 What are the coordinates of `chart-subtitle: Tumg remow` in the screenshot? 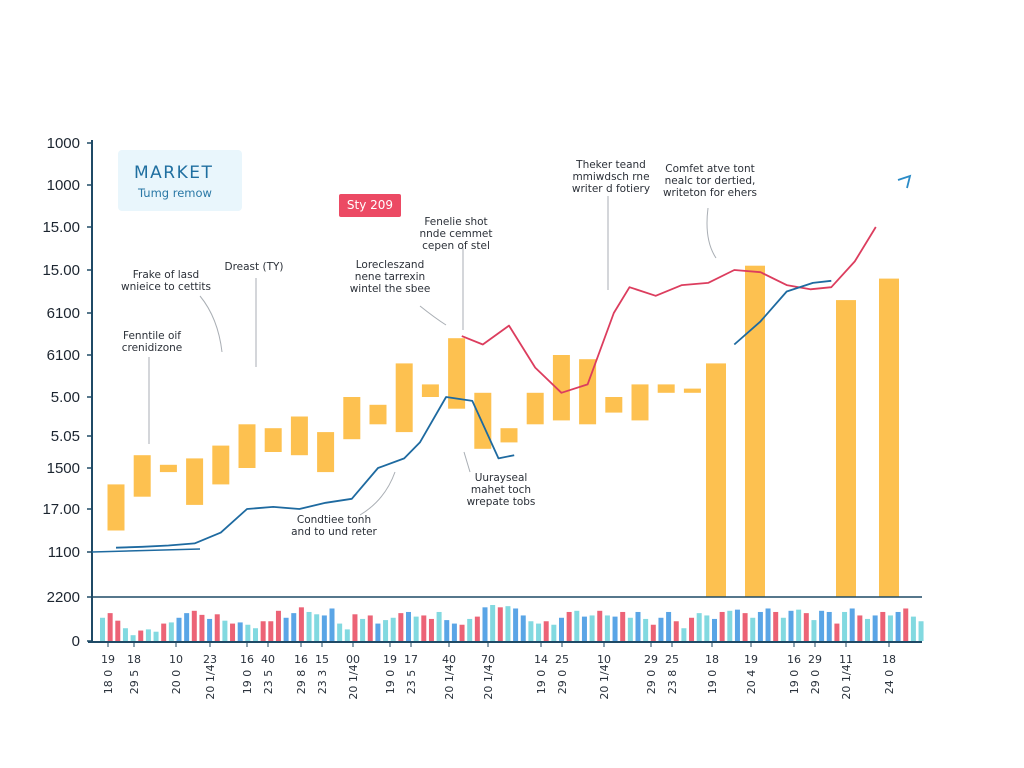 It's located at (175, 193).